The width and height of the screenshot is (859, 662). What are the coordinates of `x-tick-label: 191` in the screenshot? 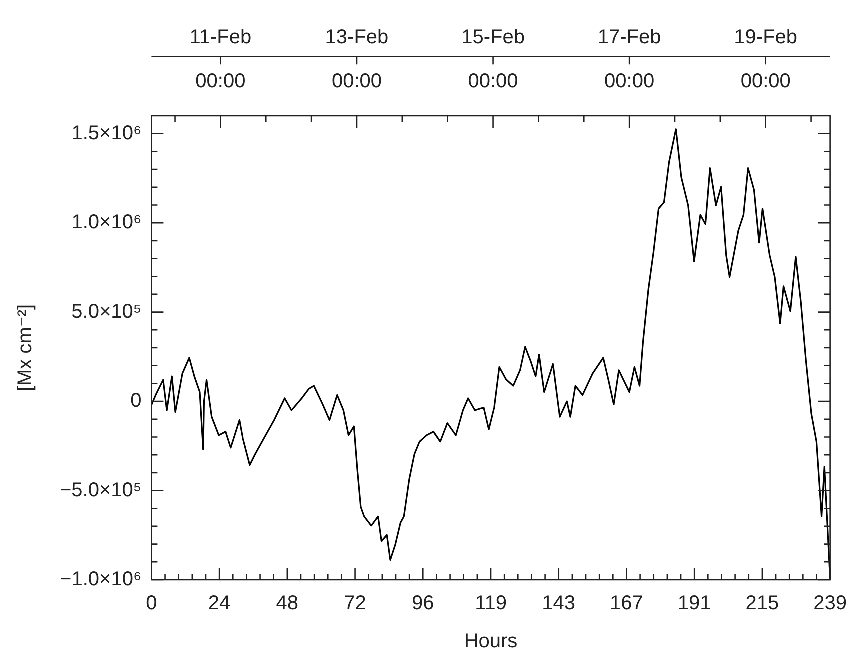 It's located at (695, 603).